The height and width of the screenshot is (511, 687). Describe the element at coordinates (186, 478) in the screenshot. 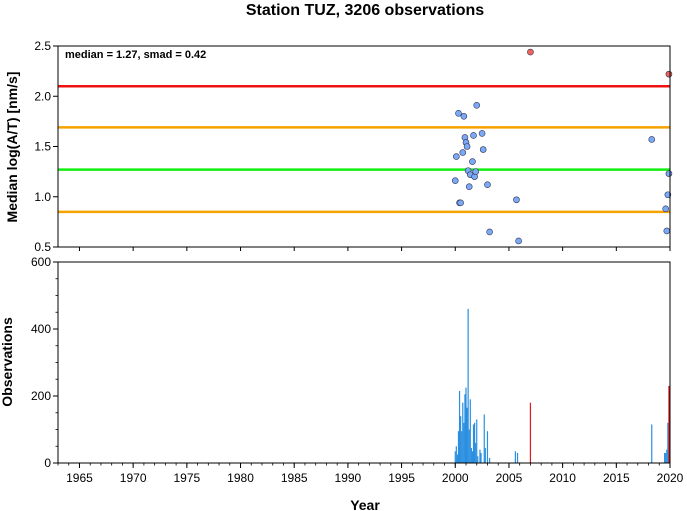

I see `x-tick-label: 1975` at that location.